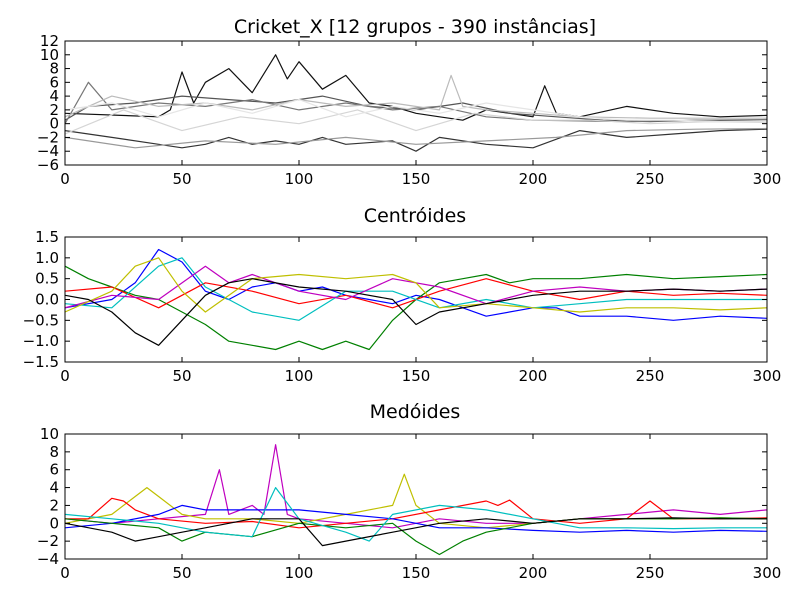  I want to click on series-group, so click(416, 103).